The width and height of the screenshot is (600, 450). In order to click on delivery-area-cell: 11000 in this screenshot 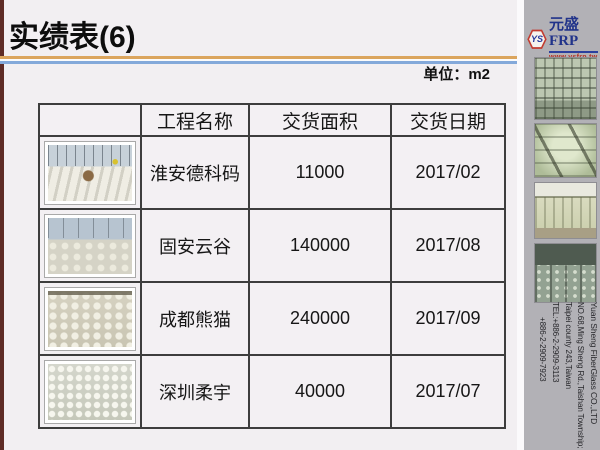, I will do `click(320, 172)`.